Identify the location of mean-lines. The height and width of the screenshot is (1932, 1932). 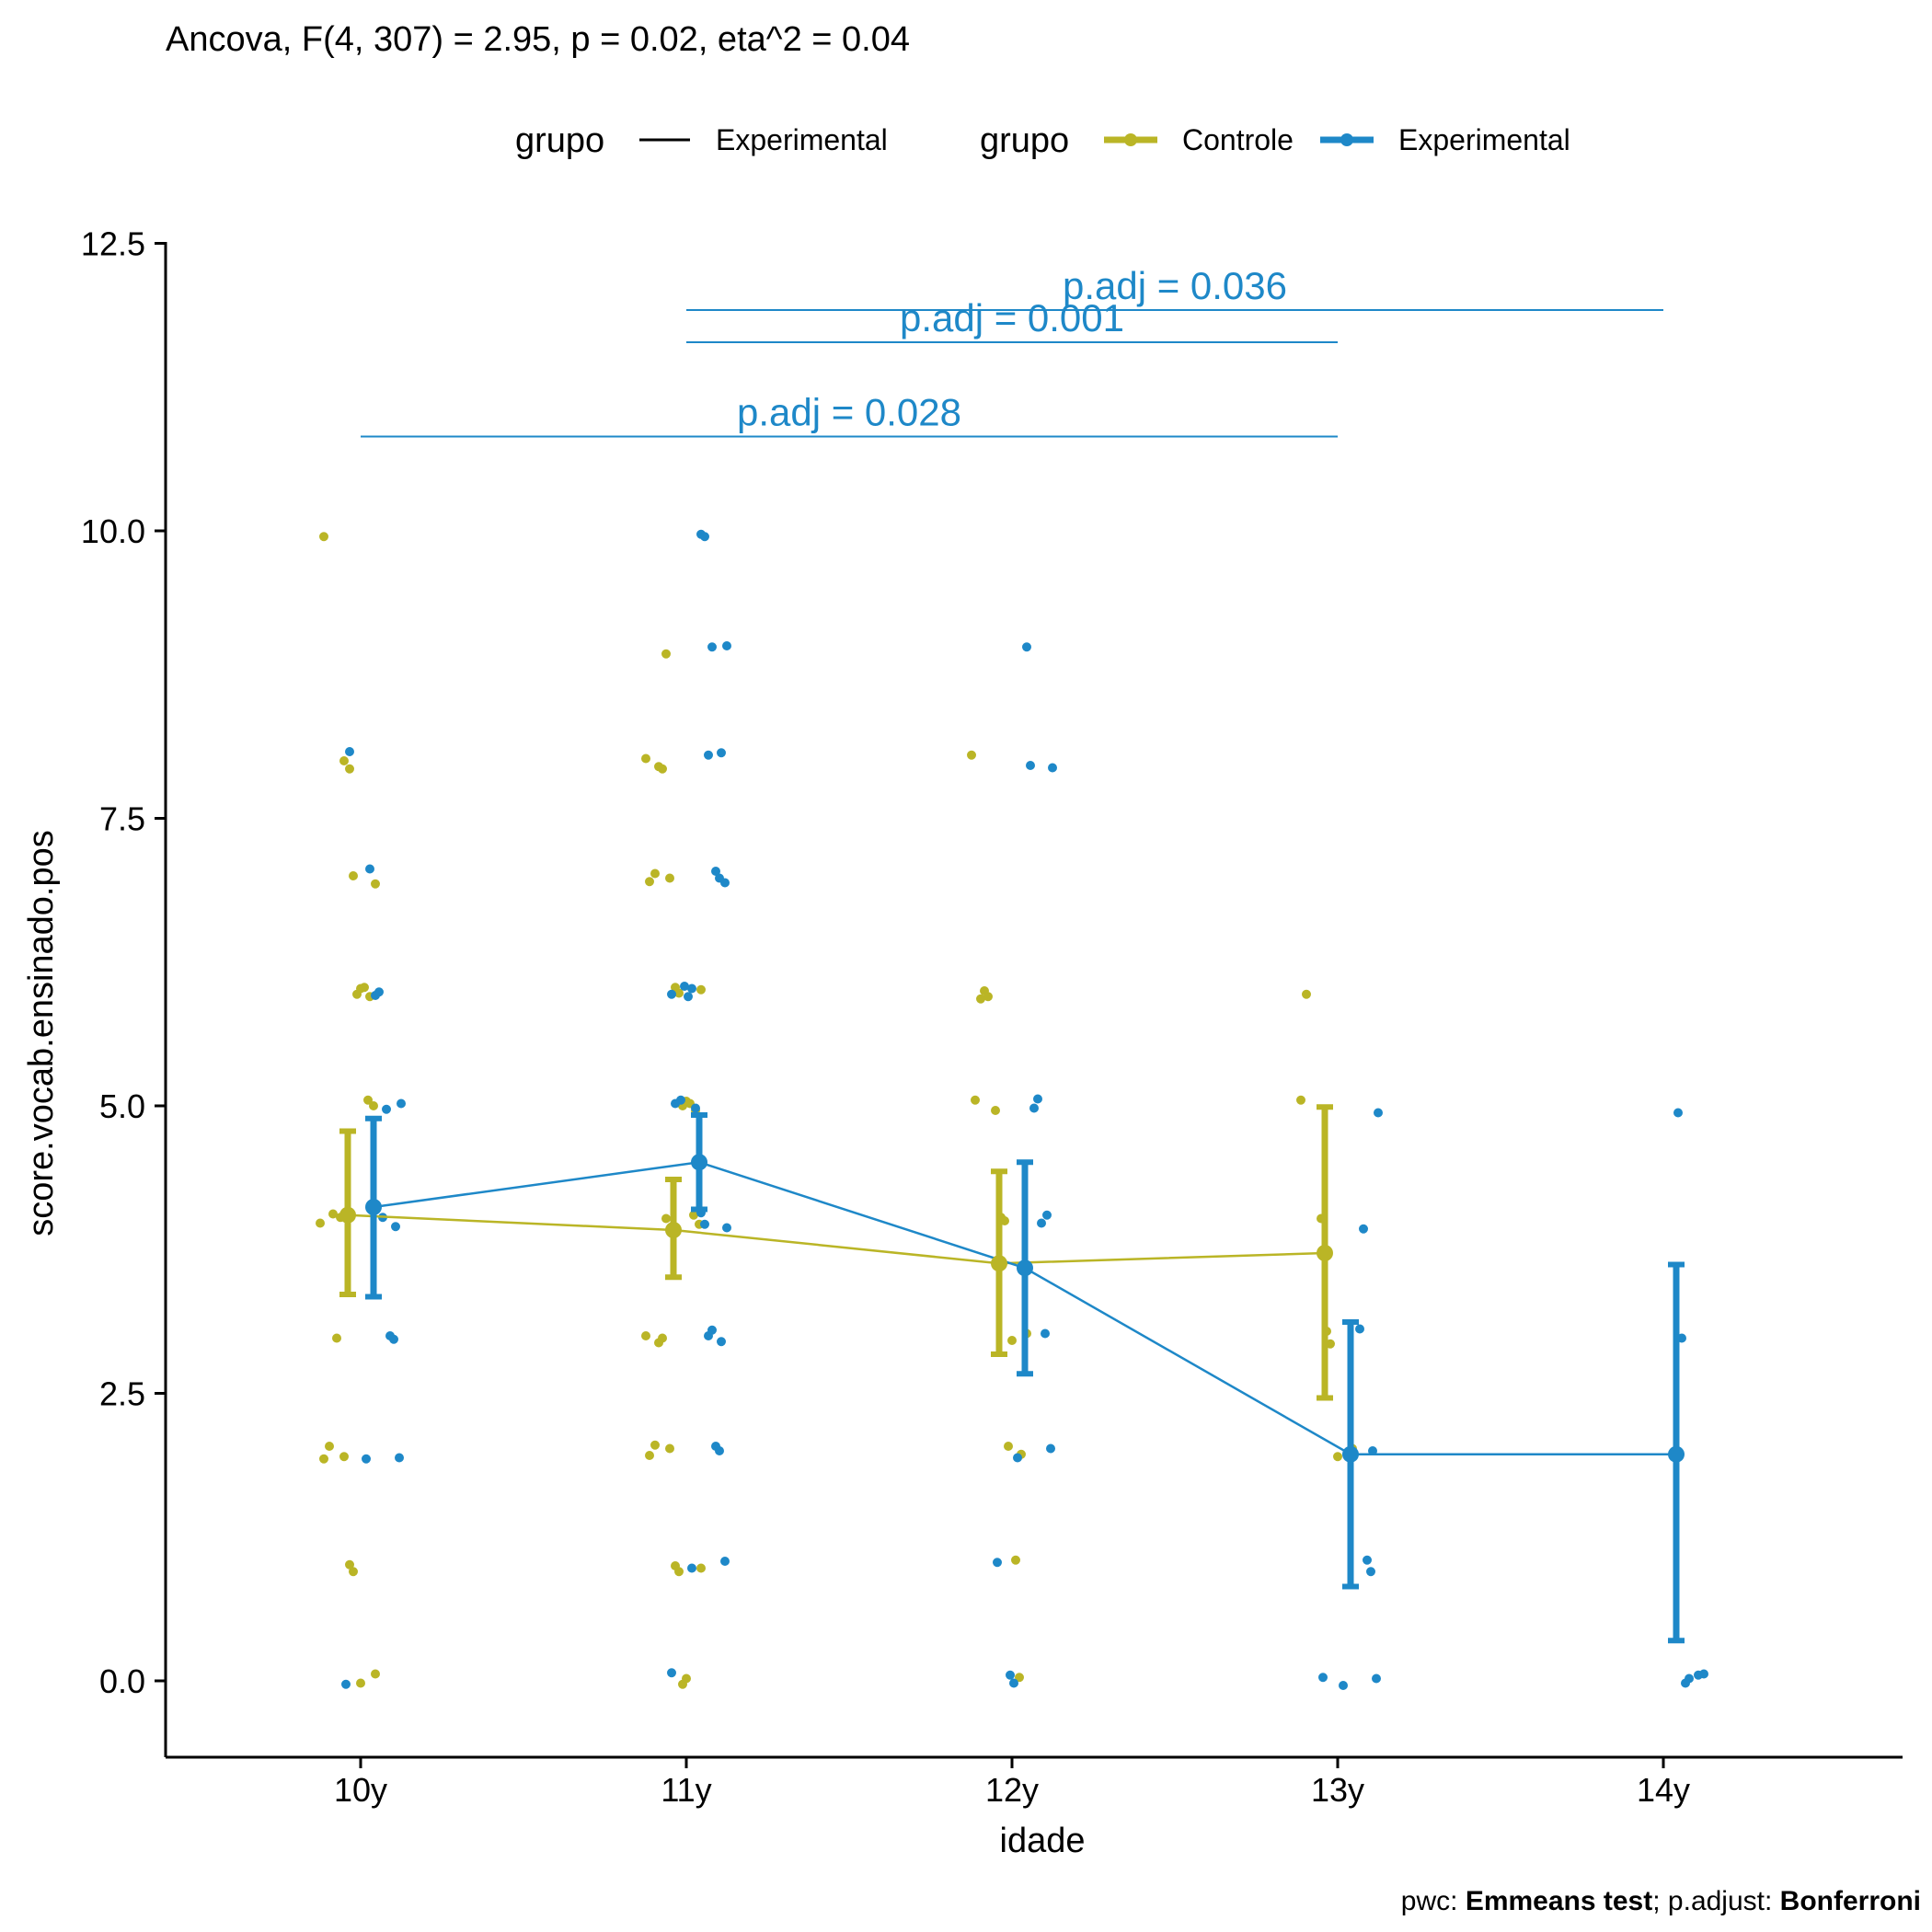
(1011, 1307).